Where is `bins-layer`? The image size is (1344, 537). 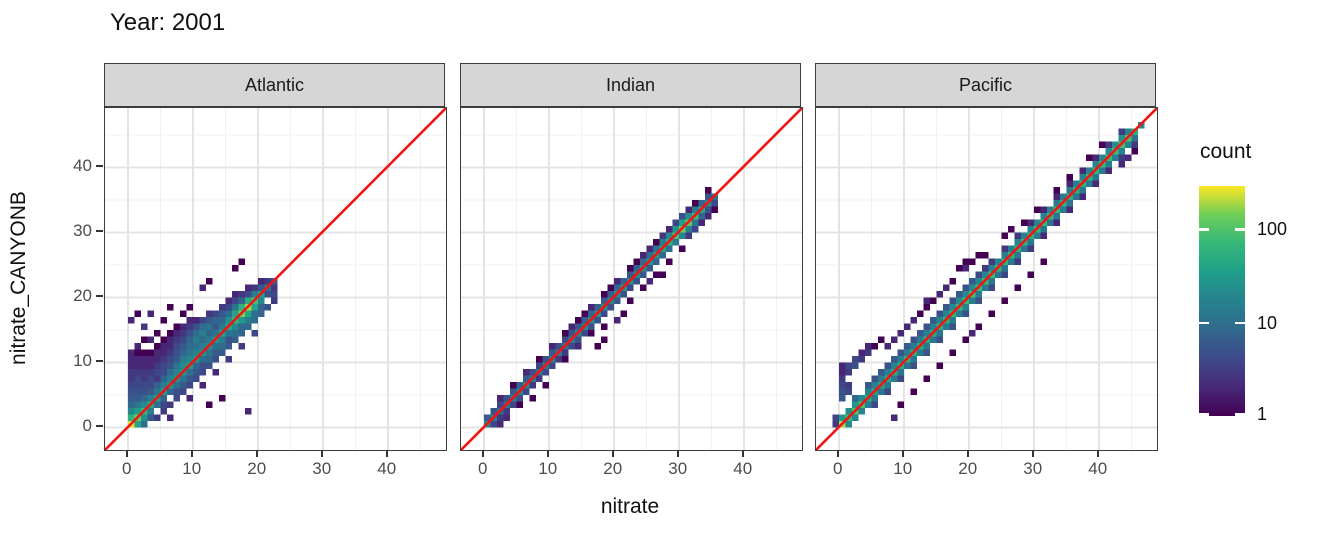 bins-layer is located at coordinates (202, 343).